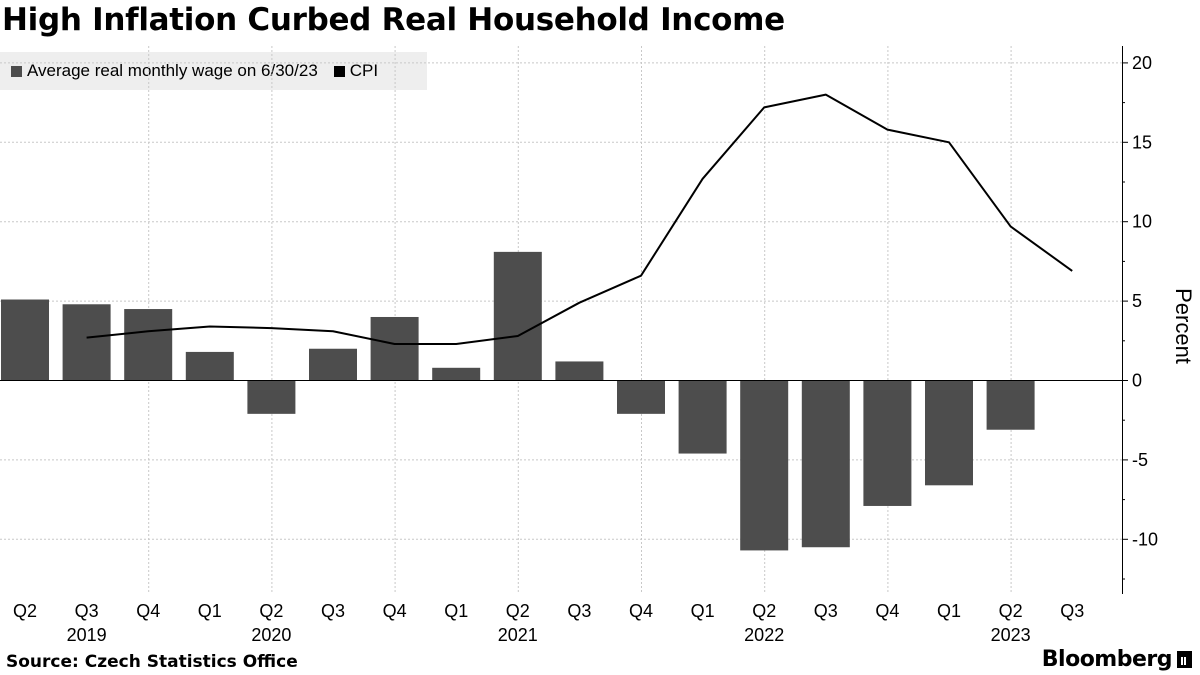 This screenshot has width=1200, height=675. Describe the element at coordinates (87, 635) in the screenshot. I see `x-year-label-0: 2019` at that location.